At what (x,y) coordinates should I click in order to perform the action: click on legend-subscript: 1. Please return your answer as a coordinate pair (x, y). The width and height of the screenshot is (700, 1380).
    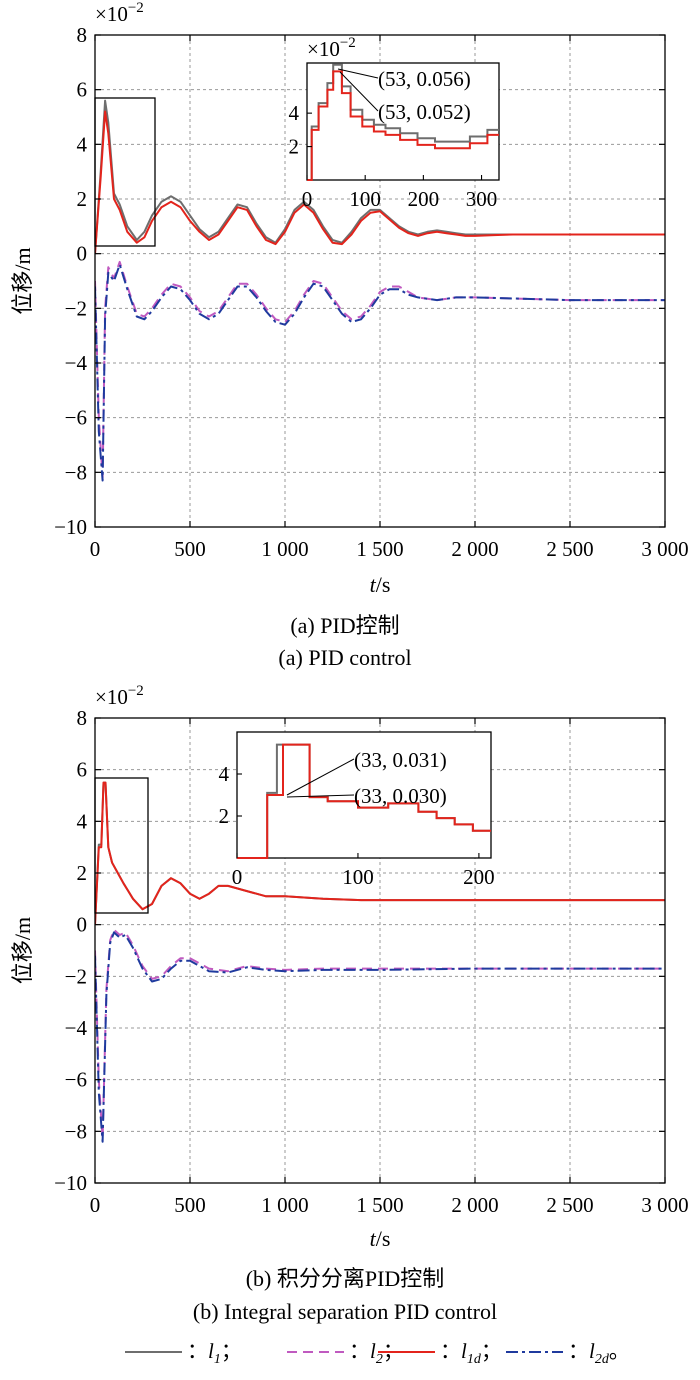
    Looking at the image, I should click on (217, 1359).